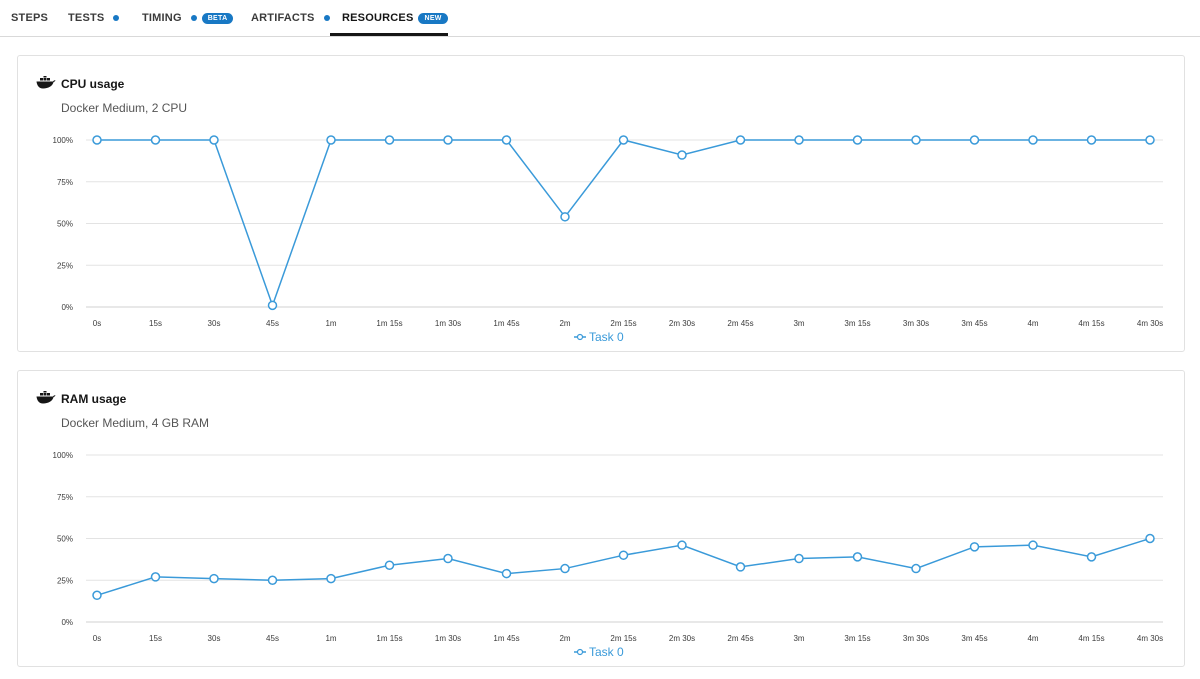 The height and width of the screenshot is (679, 1200). I want to click on chart-subtitle: Docker Medium, 4 GB RAM, so click(135, 423).